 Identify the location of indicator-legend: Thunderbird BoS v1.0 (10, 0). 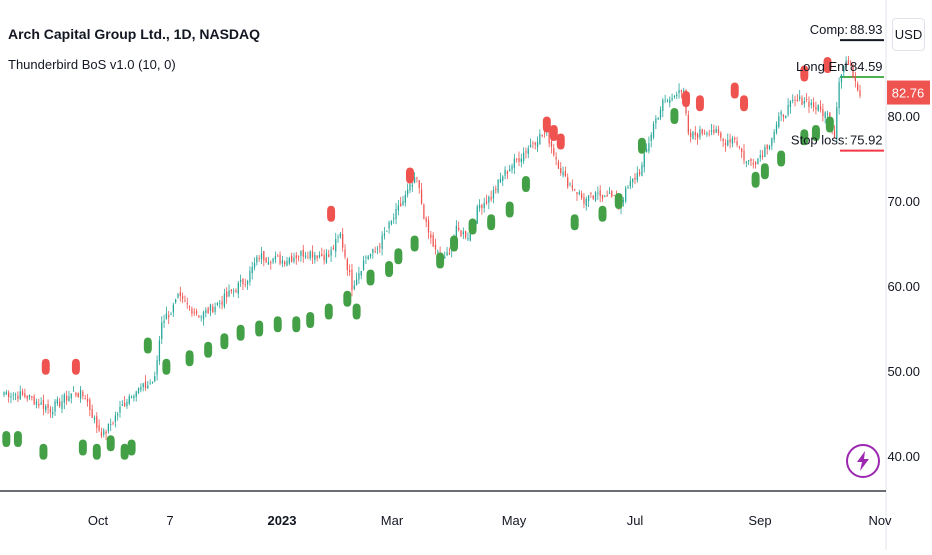
(92, 64).